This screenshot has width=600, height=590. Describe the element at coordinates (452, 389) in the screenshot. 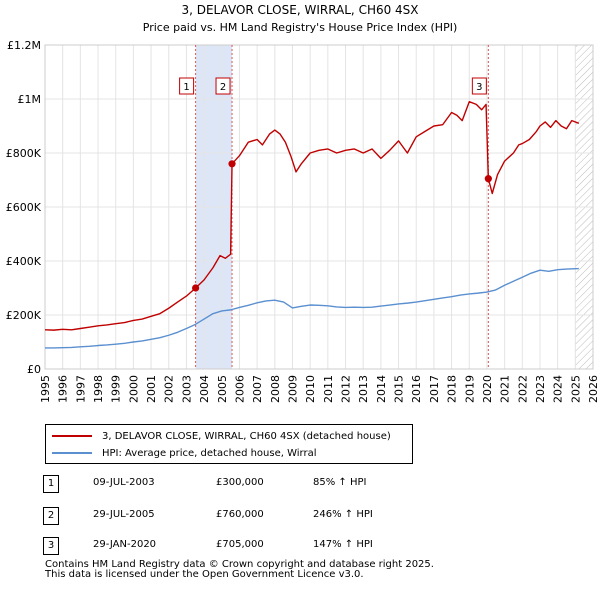

I see `x-tick-label: 2018` at that location.